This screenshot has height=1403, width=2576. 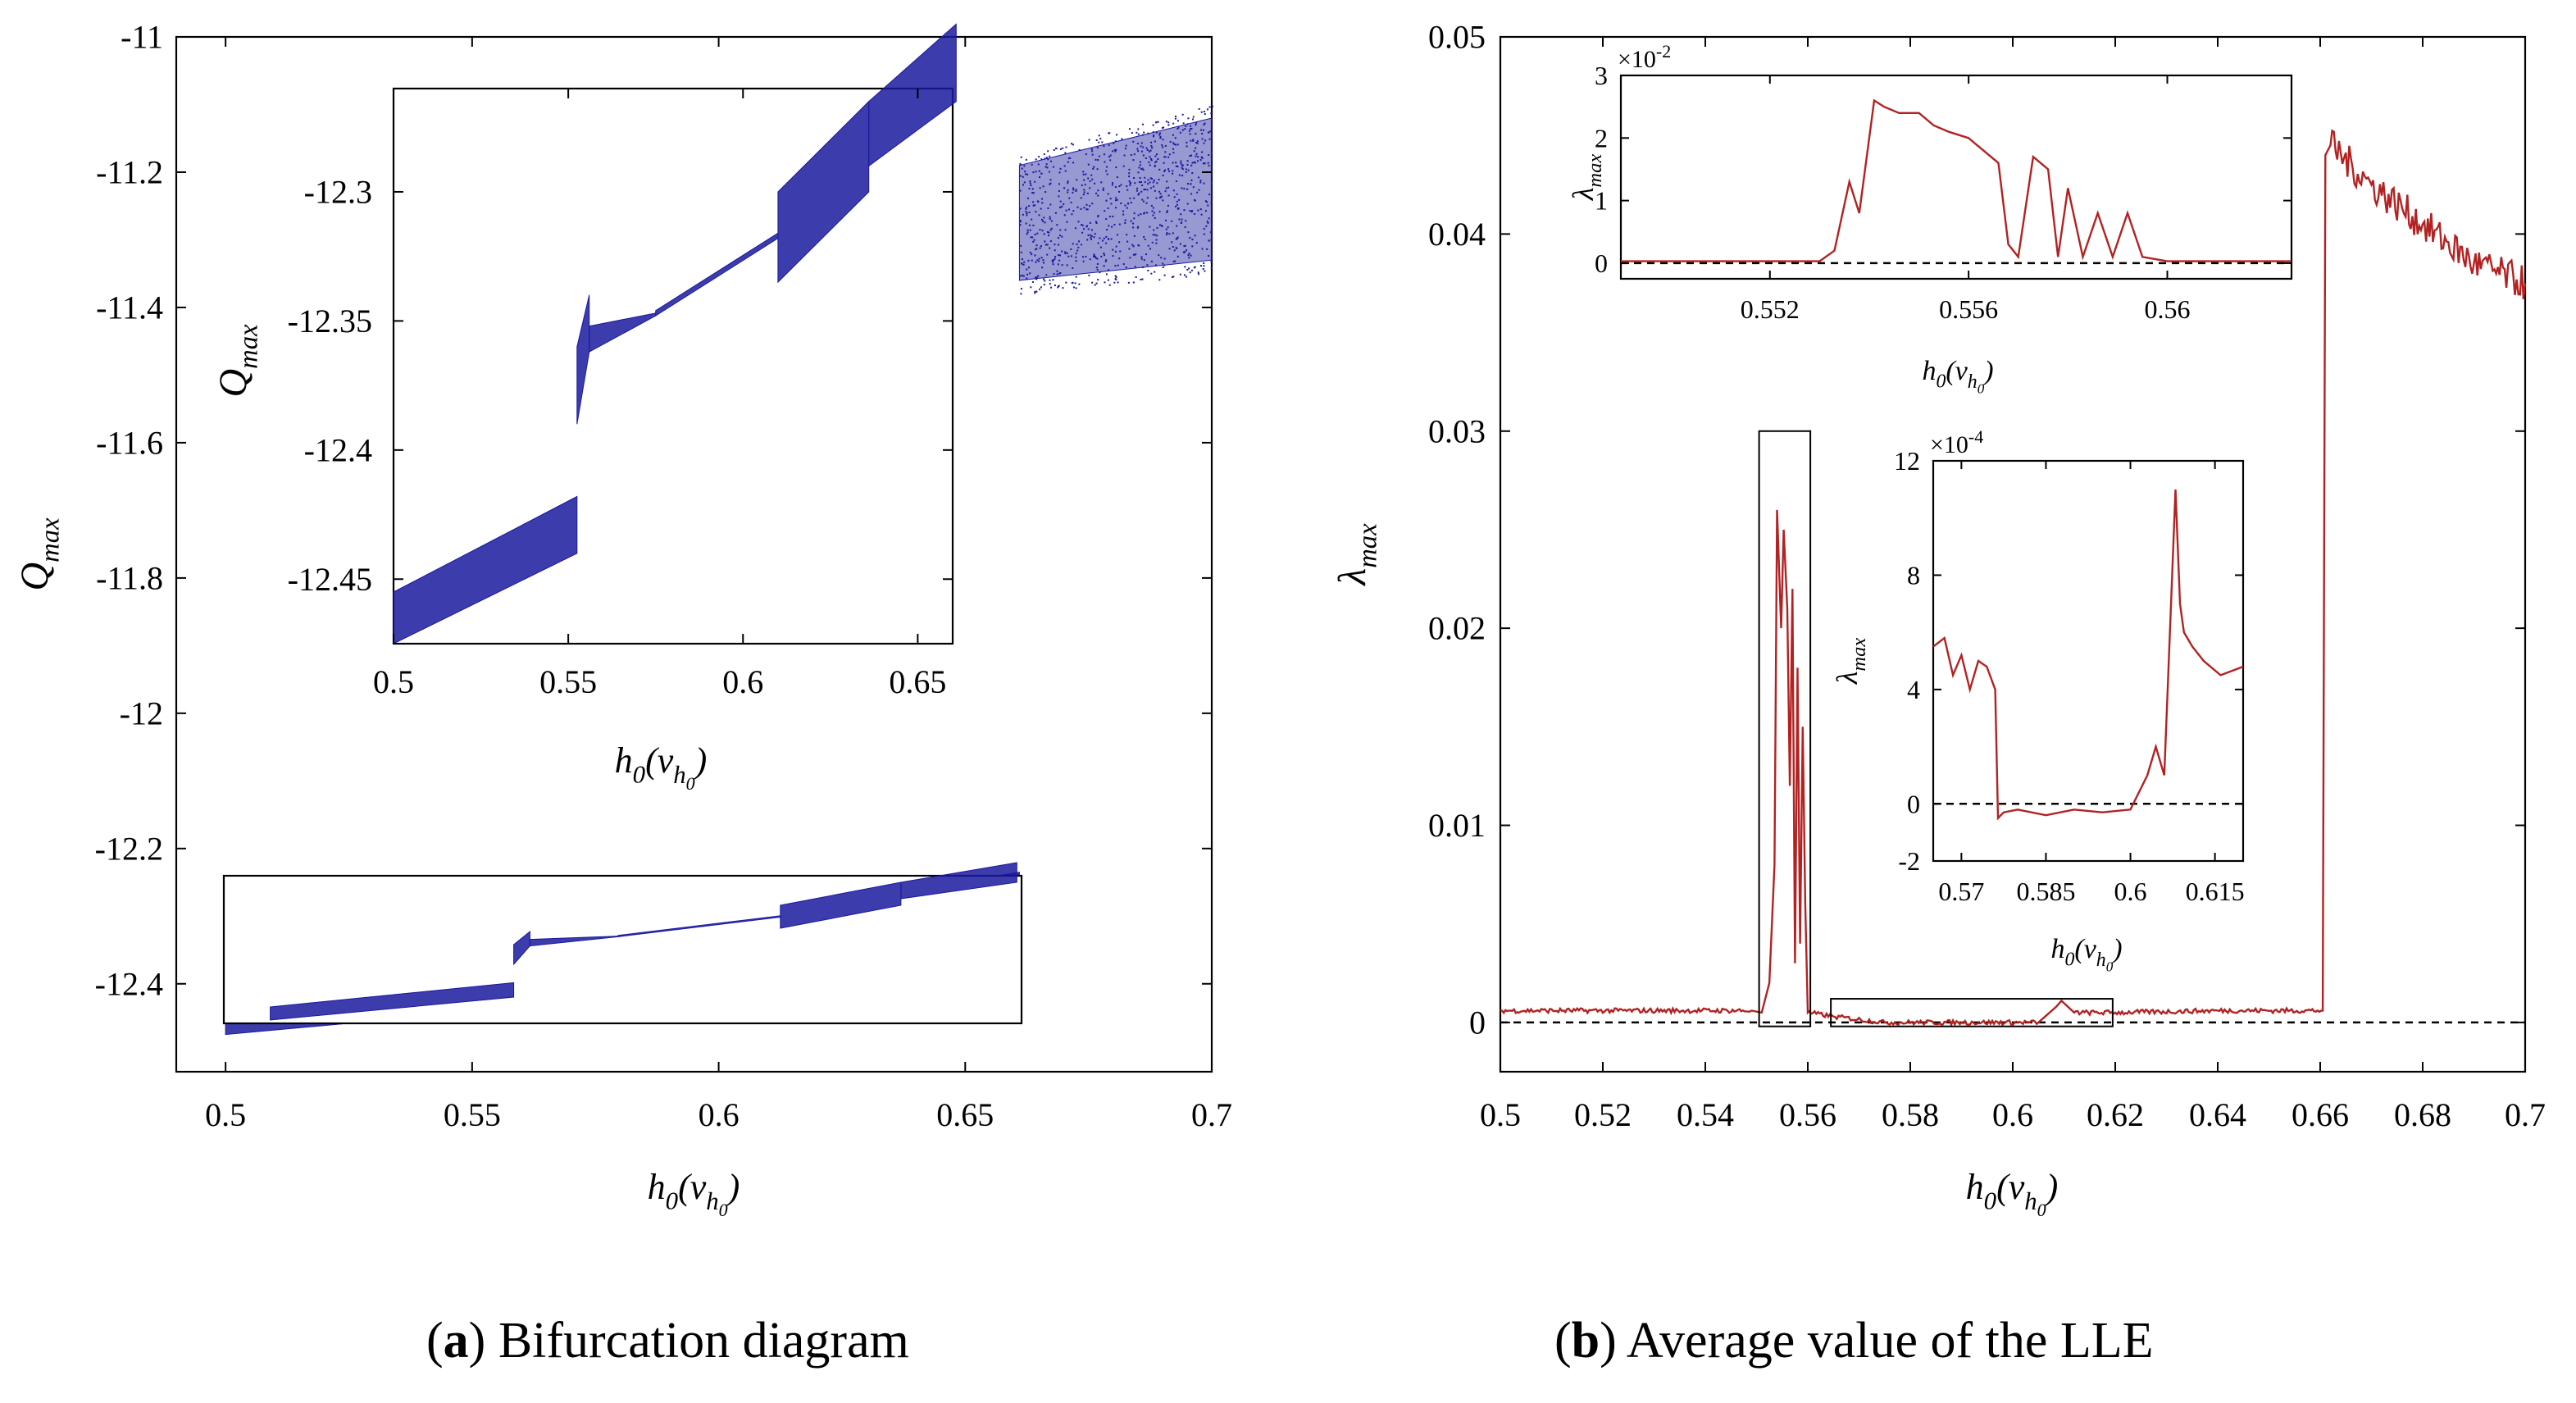 I want to click on panel-b-inset1-xlabel-part-2: (v, so click(x=1957, y=371).